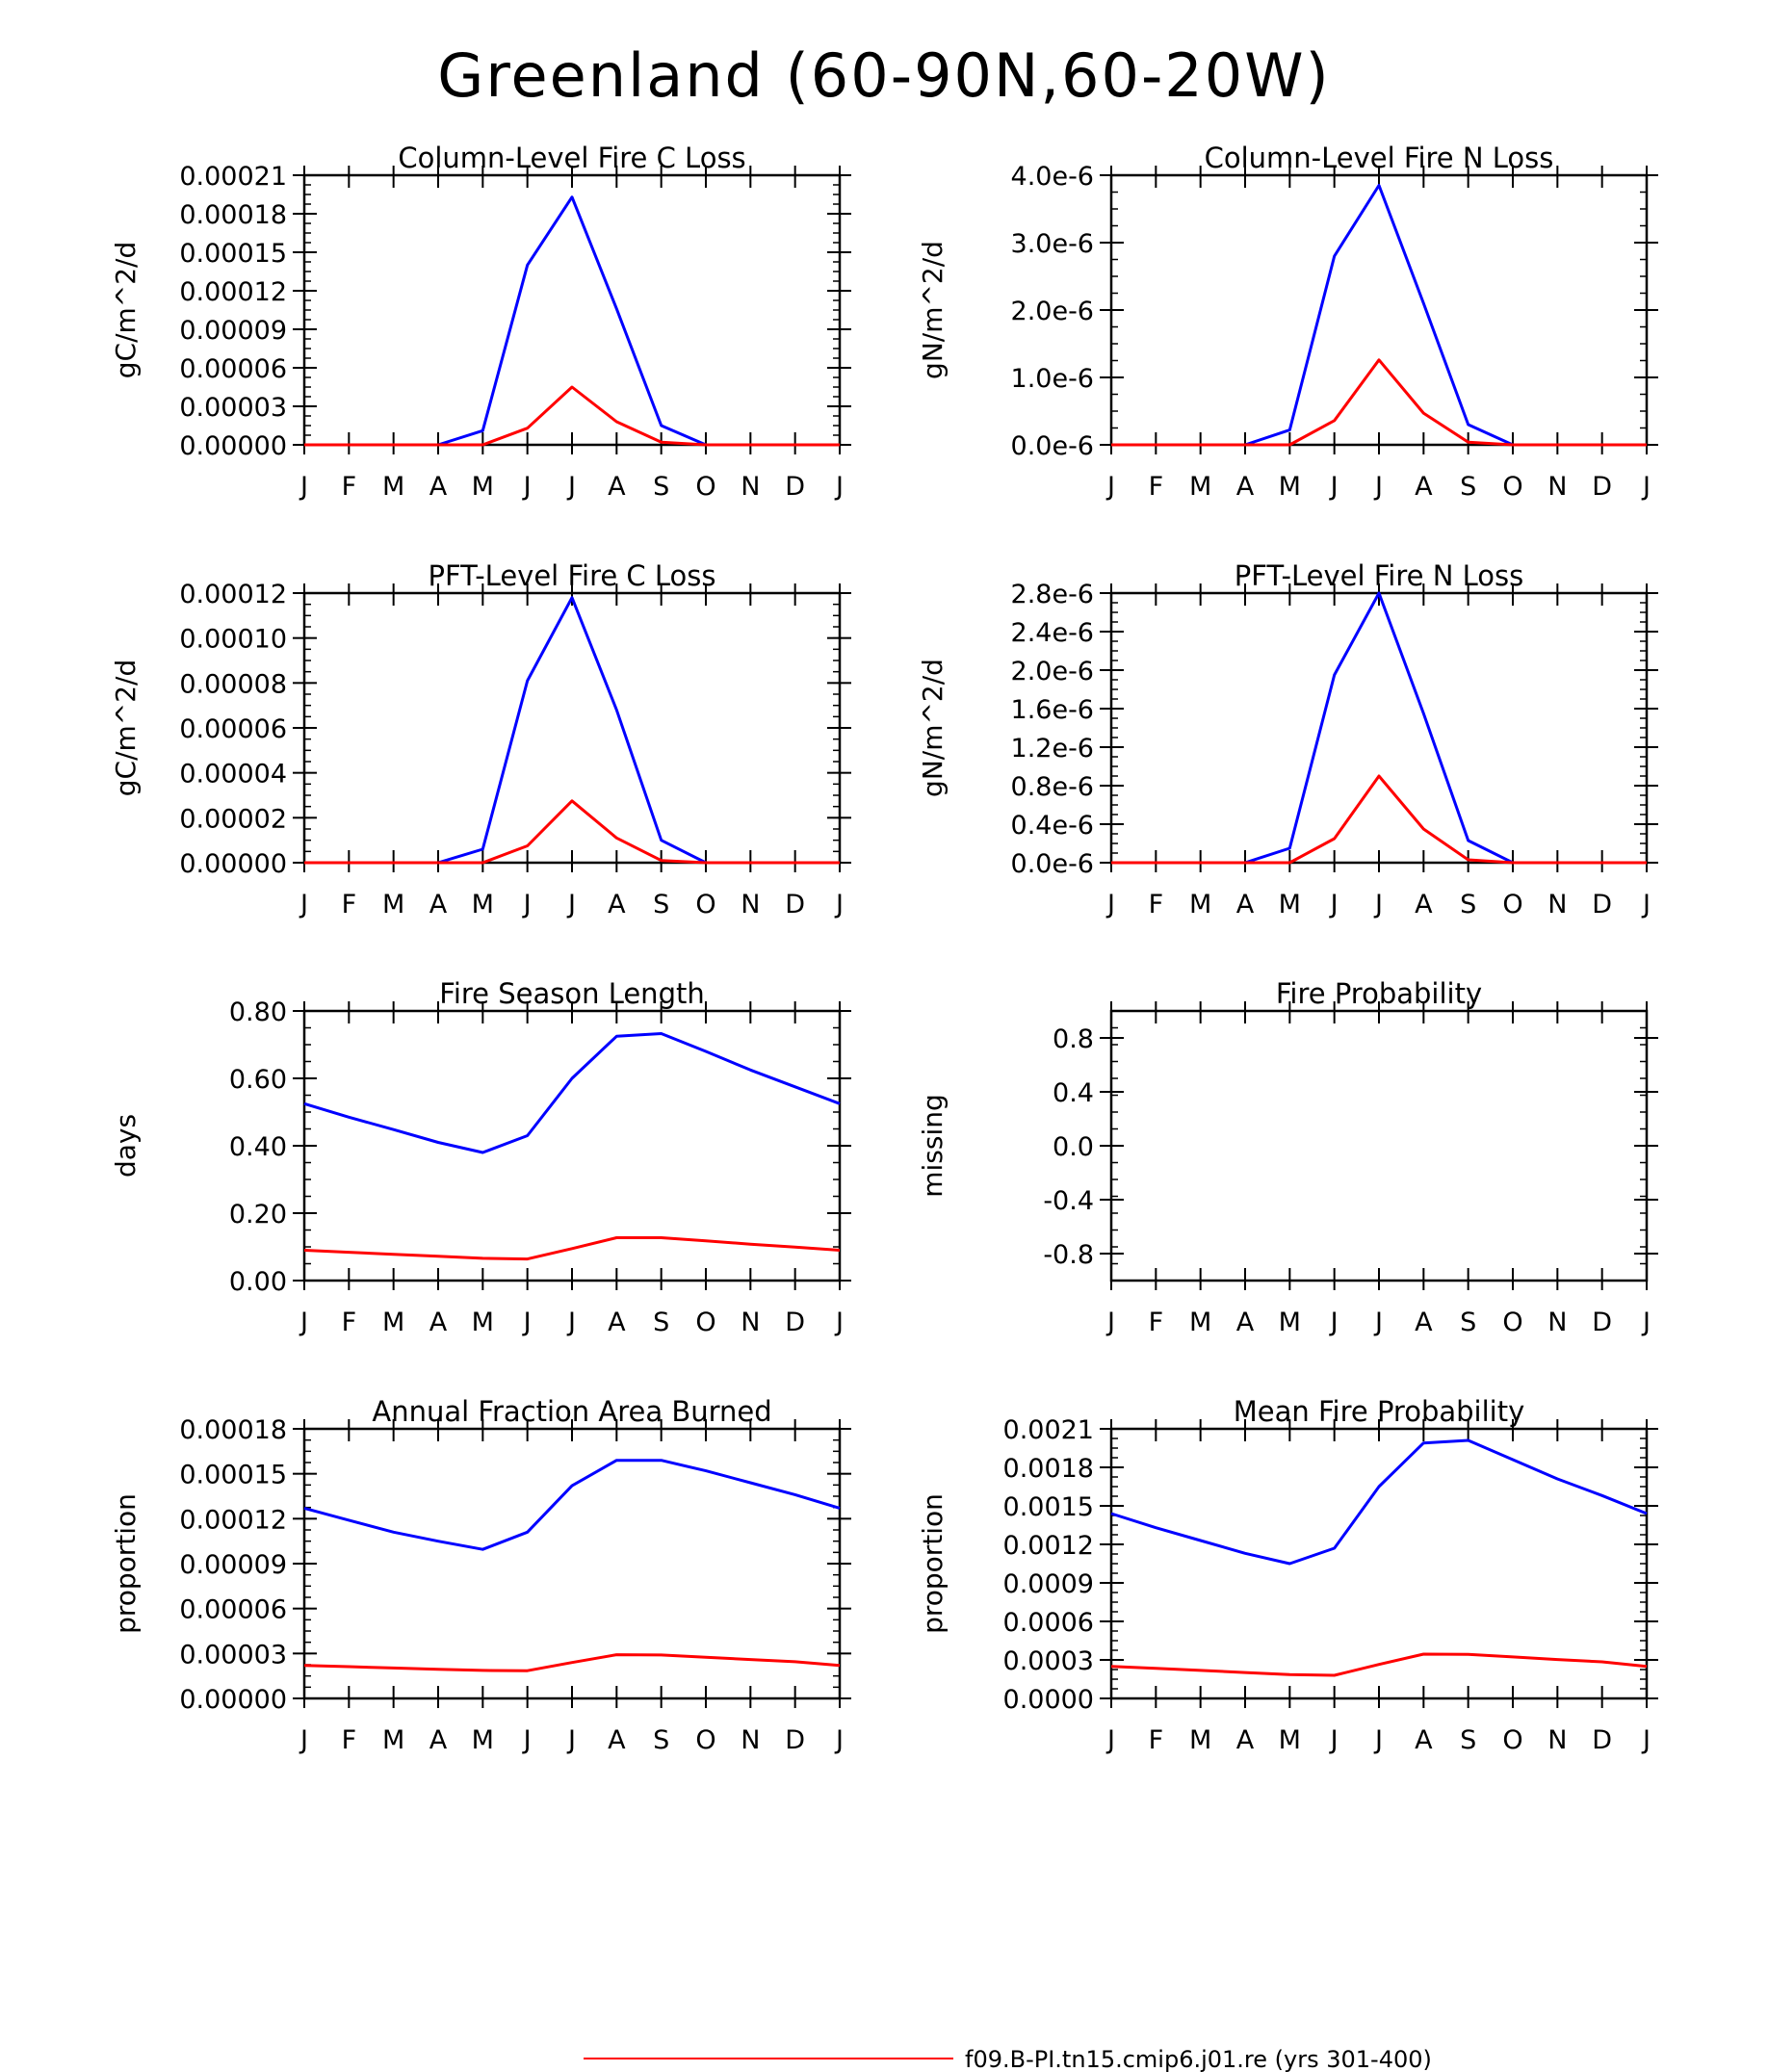 The width and height of the screenshot is (1768, 2072). Describe the element at coordinates (571, 158) in the screenshot. I see `panel-title: Column-Level Fire C Loss` at that location.